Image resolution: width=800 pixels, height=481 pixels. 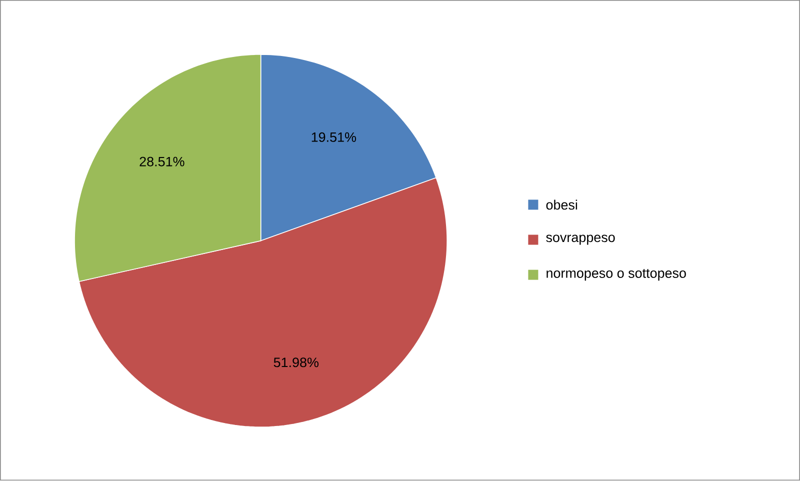 I want to click on legend-label: normopeso o sottopeso, so click(x=616, y=275).